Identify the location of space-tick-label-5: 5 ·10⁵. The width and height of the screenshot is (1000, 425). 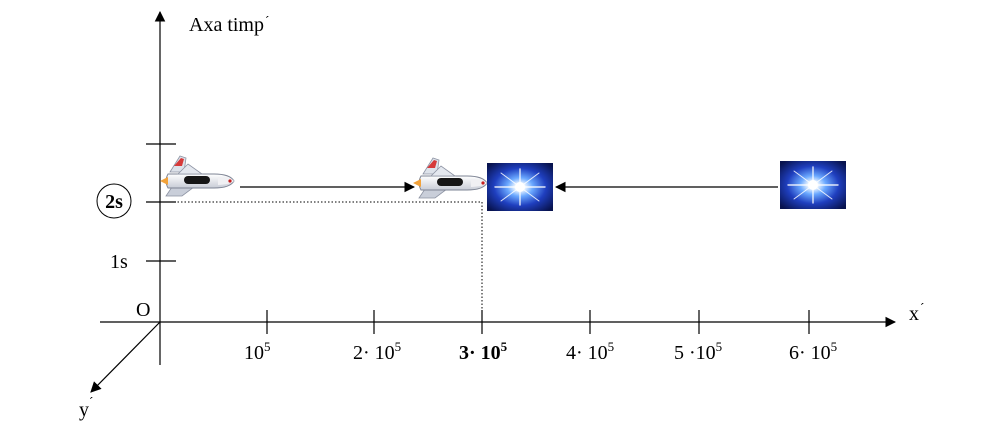
(698, 351).